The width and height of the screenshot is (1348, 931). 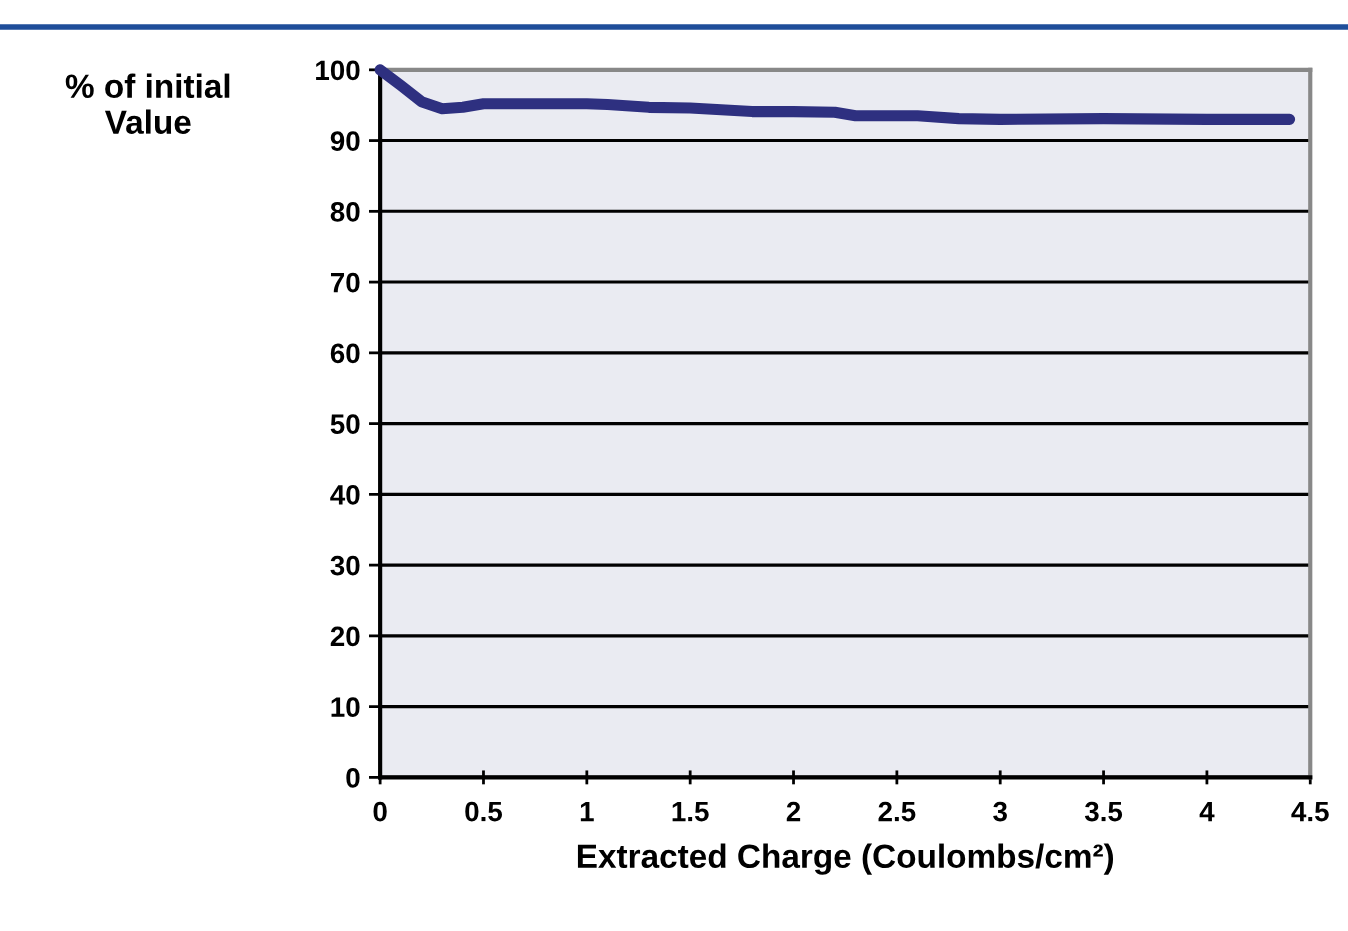 What do you see at coordinates (345, 282) in the screenshot?
I see `y-tick-label: 70` at bounding box center [345, 282].